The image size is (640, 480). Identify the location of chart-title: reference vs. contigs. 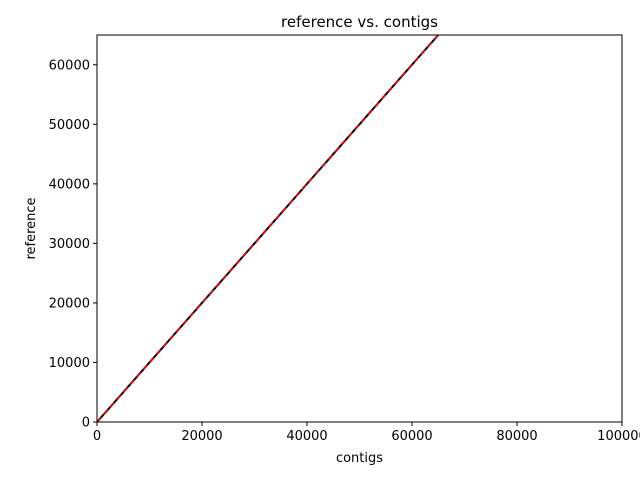
(359, 22).